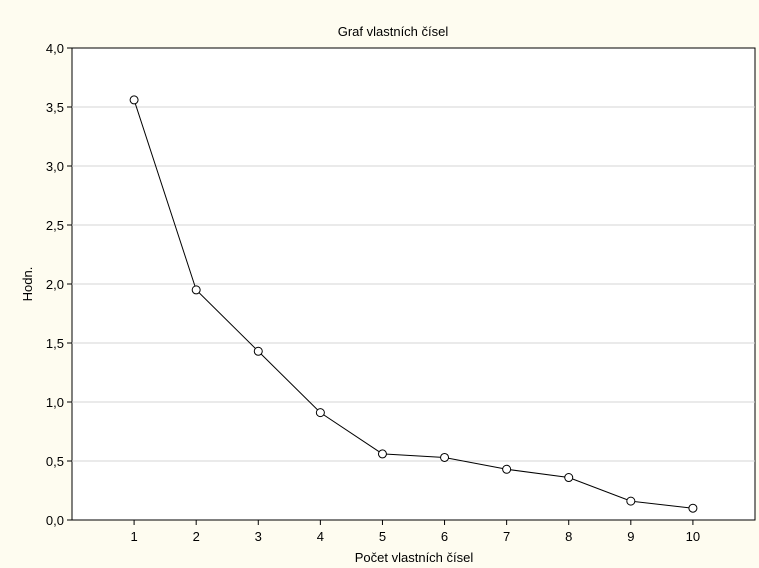  Describe the element at coordinates (258, 536) in the screenshot. I see `x-tick-label: 3` at that location.